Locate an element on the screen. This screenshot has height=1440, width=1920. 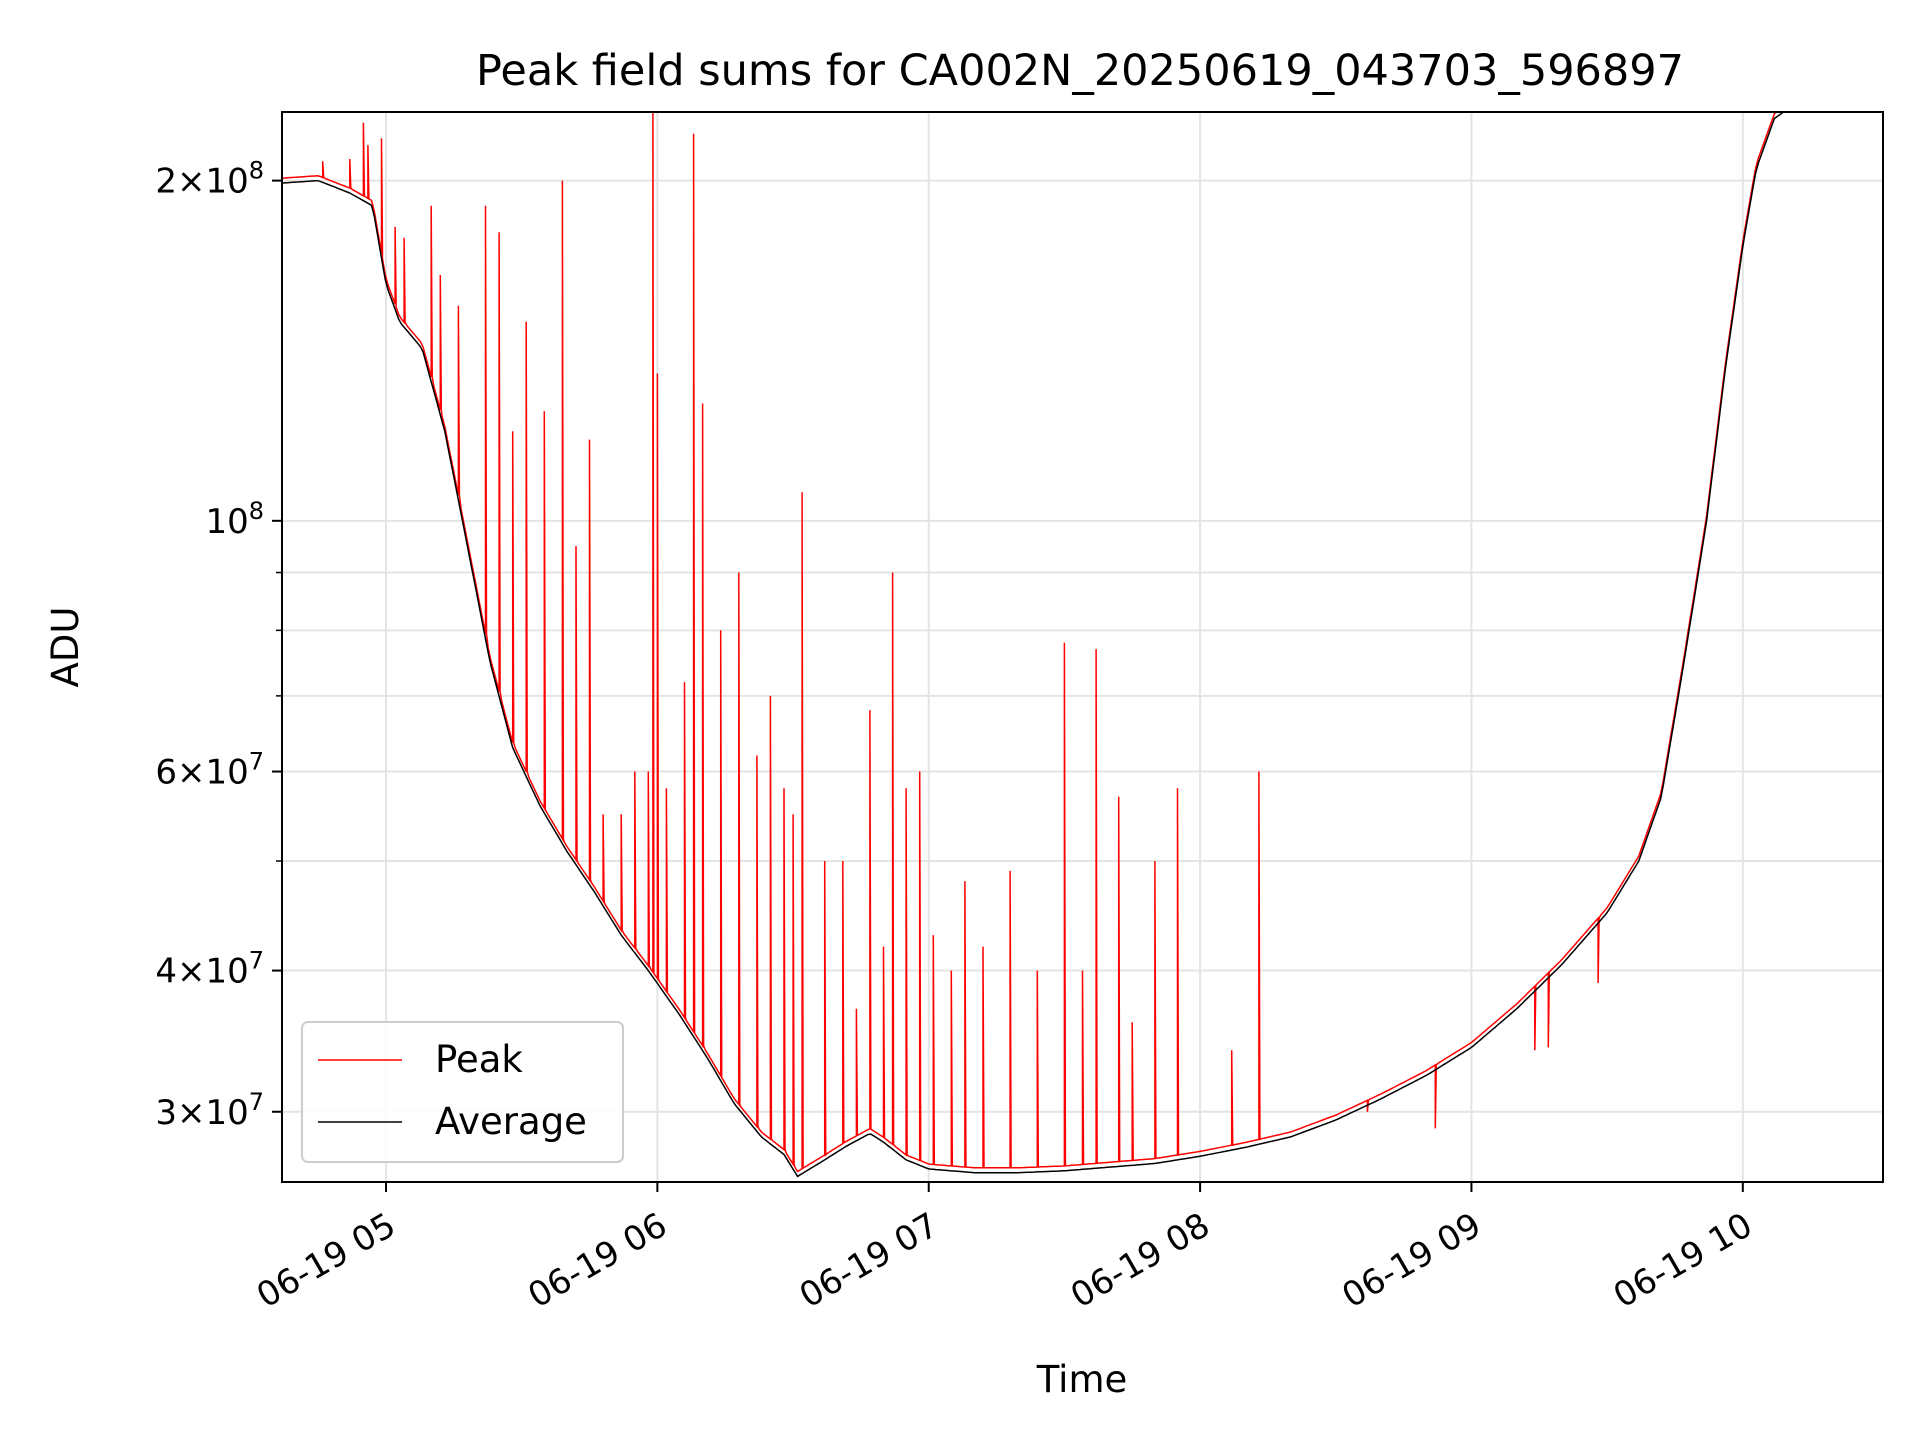
legend: Peak Average is located at coordinates (462, 1092).